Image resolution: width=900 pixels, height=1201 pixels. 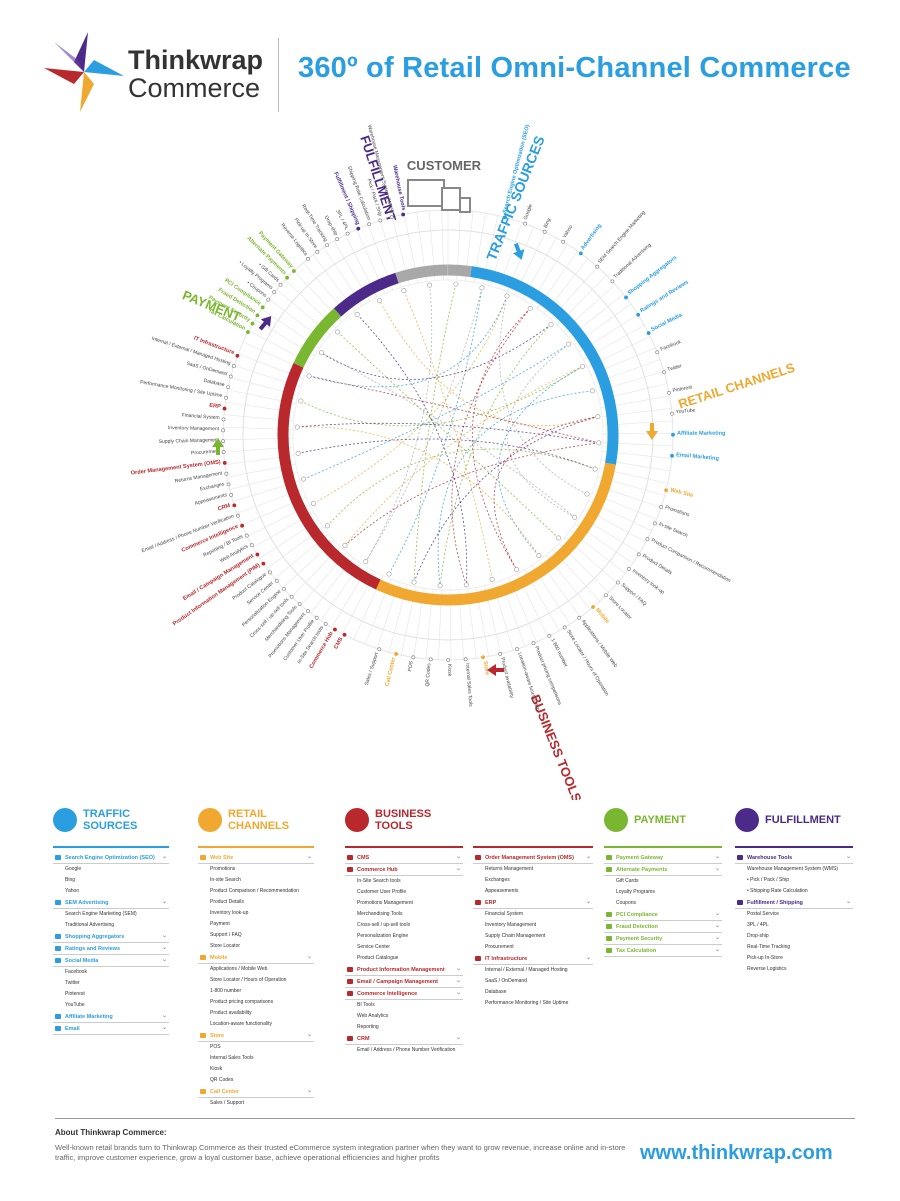 What do you see at coordinates (256, 958) in the screenshot?
I see `section-header: Mobile ⌄` at bounding box center [256, 958].